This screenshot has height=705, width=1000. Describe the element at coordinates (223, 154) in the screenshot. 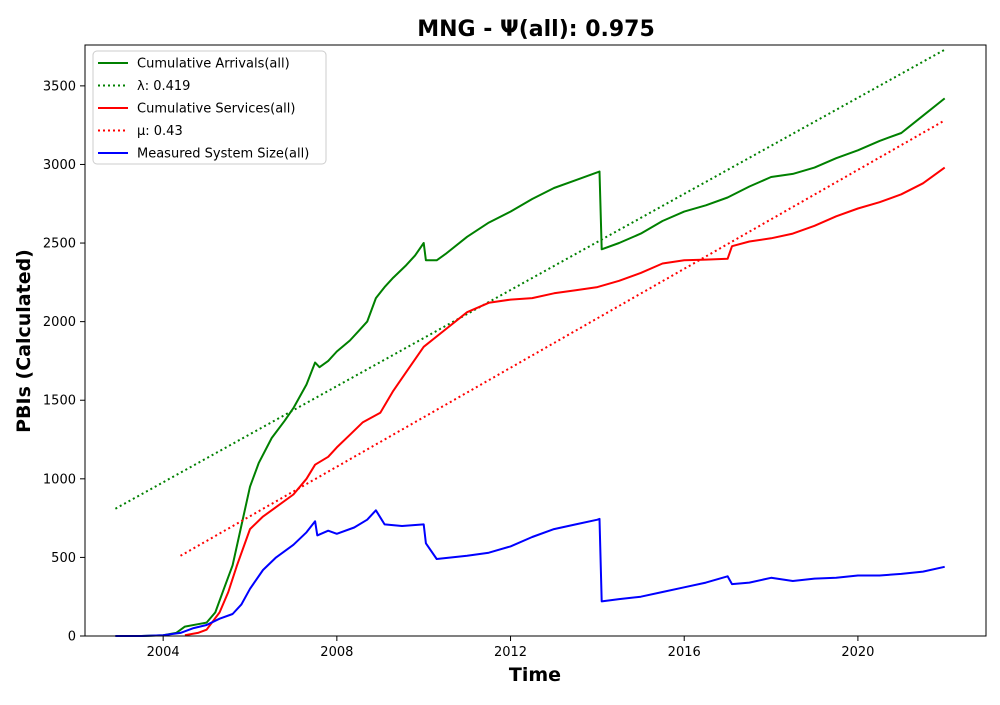

I see `legend-label: Measured System Size(all)` at that location.